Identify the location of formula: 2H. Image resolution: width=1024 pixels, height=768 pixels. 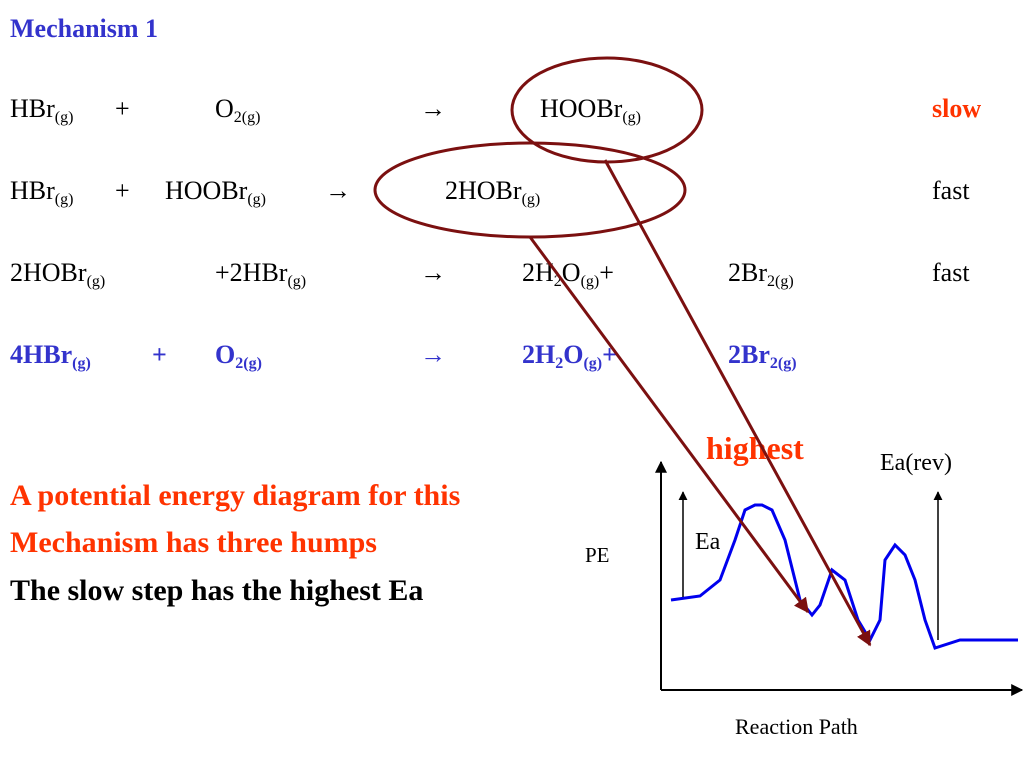
(539, 354).